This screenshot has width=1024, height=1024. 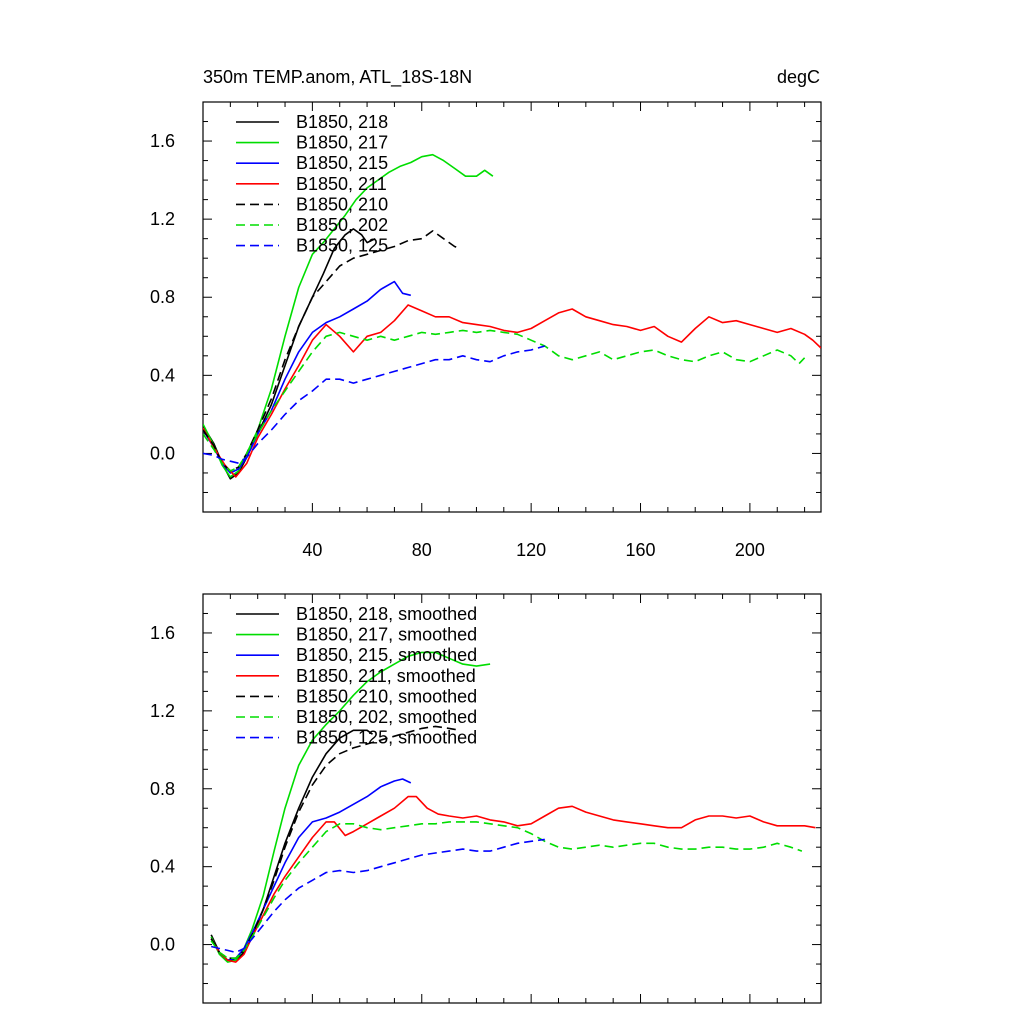 What do you see at coordinates (750, 550) in the screenshot?
I see `x-tick-label: 200` at bounding box center [750, 550].